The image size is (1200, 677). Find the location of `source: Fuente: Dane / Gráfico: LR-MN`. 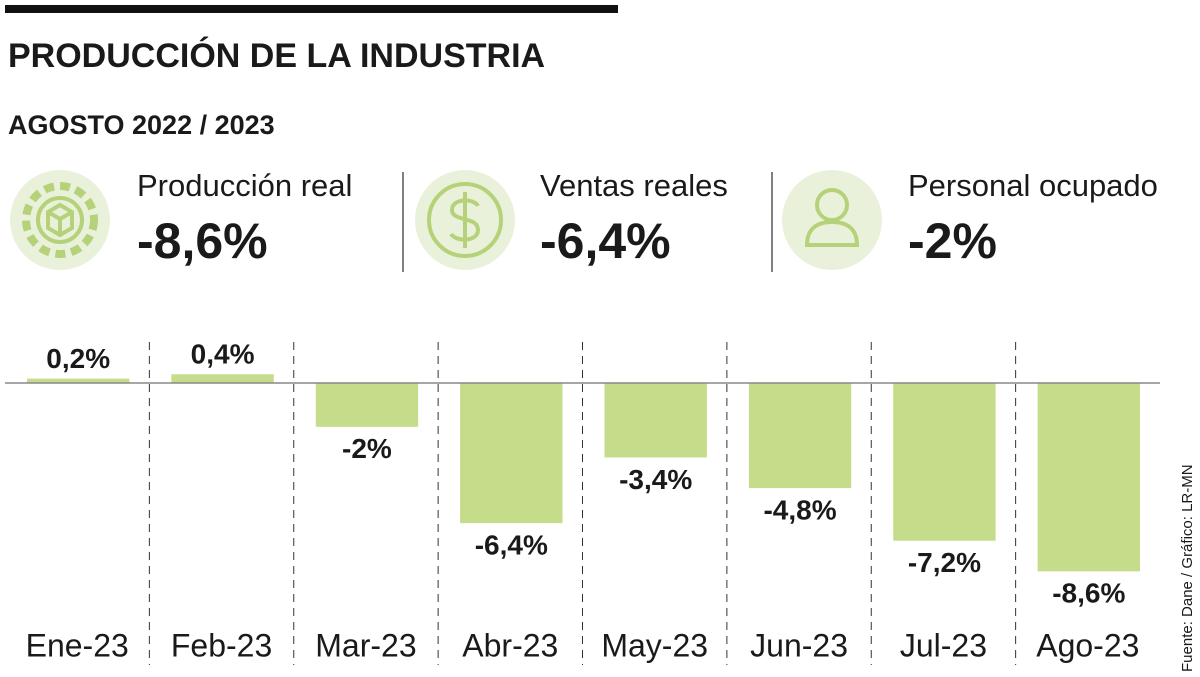

source: Fuente: Dane / Gráfico: LR-MN is located at coordinates (1187, 568).